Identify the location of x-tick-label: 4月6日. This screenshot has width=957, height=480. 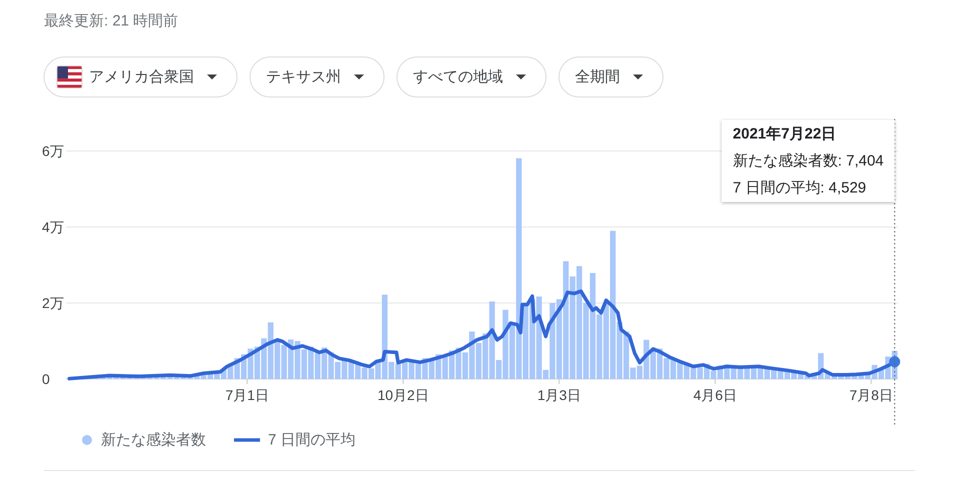
(715, 395).